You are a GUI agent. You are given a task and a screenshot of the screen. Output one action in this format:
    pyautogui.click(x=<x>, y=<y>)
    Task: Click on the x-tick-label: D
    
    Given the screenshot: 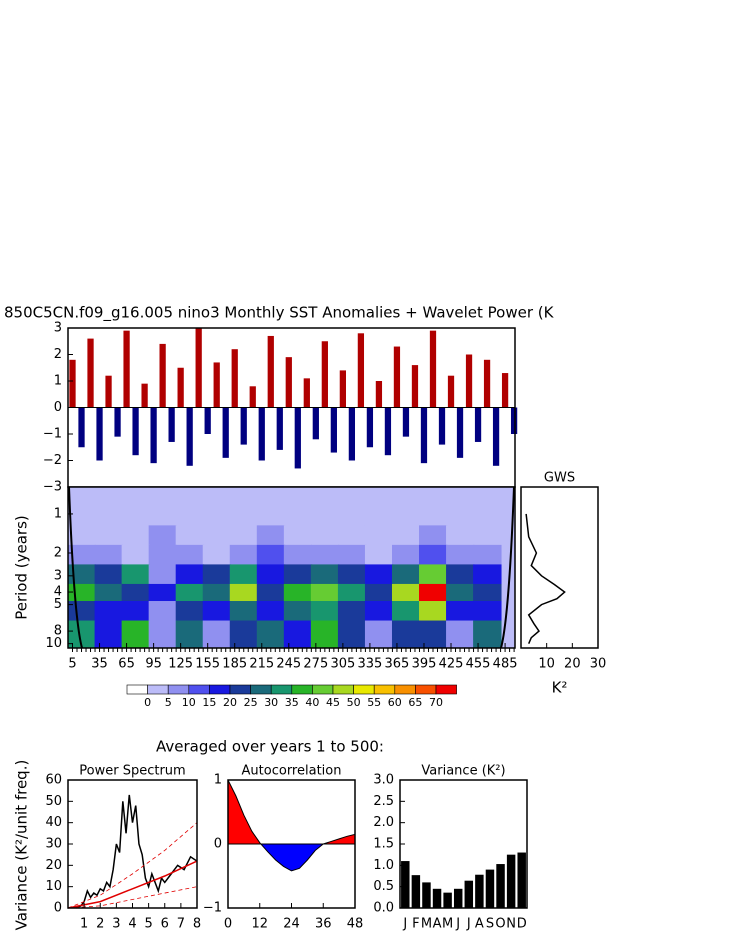 What is the action you would take?
    pyautogui.click(x=522, y=924)
    